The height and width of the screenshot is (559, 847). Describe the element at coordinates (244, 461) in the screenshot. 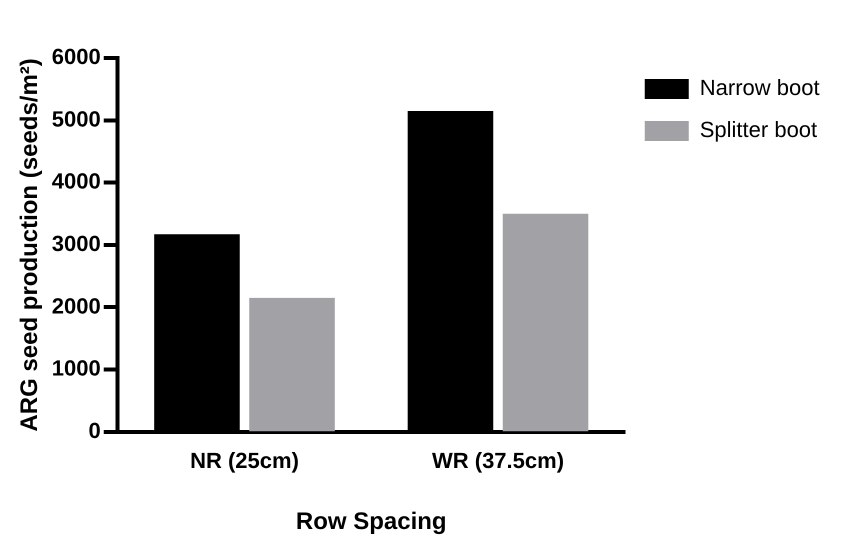

I see `x-tick-label: NR (25cm)` at that location.